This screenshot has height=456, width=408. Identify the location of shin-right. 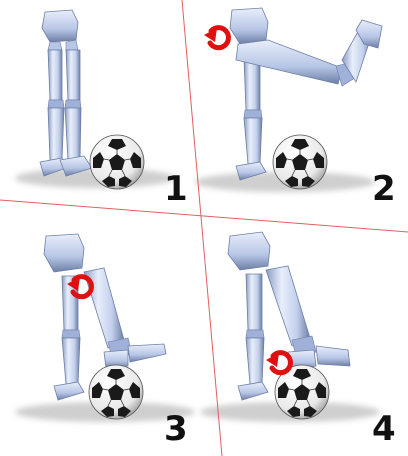
(73, 134).